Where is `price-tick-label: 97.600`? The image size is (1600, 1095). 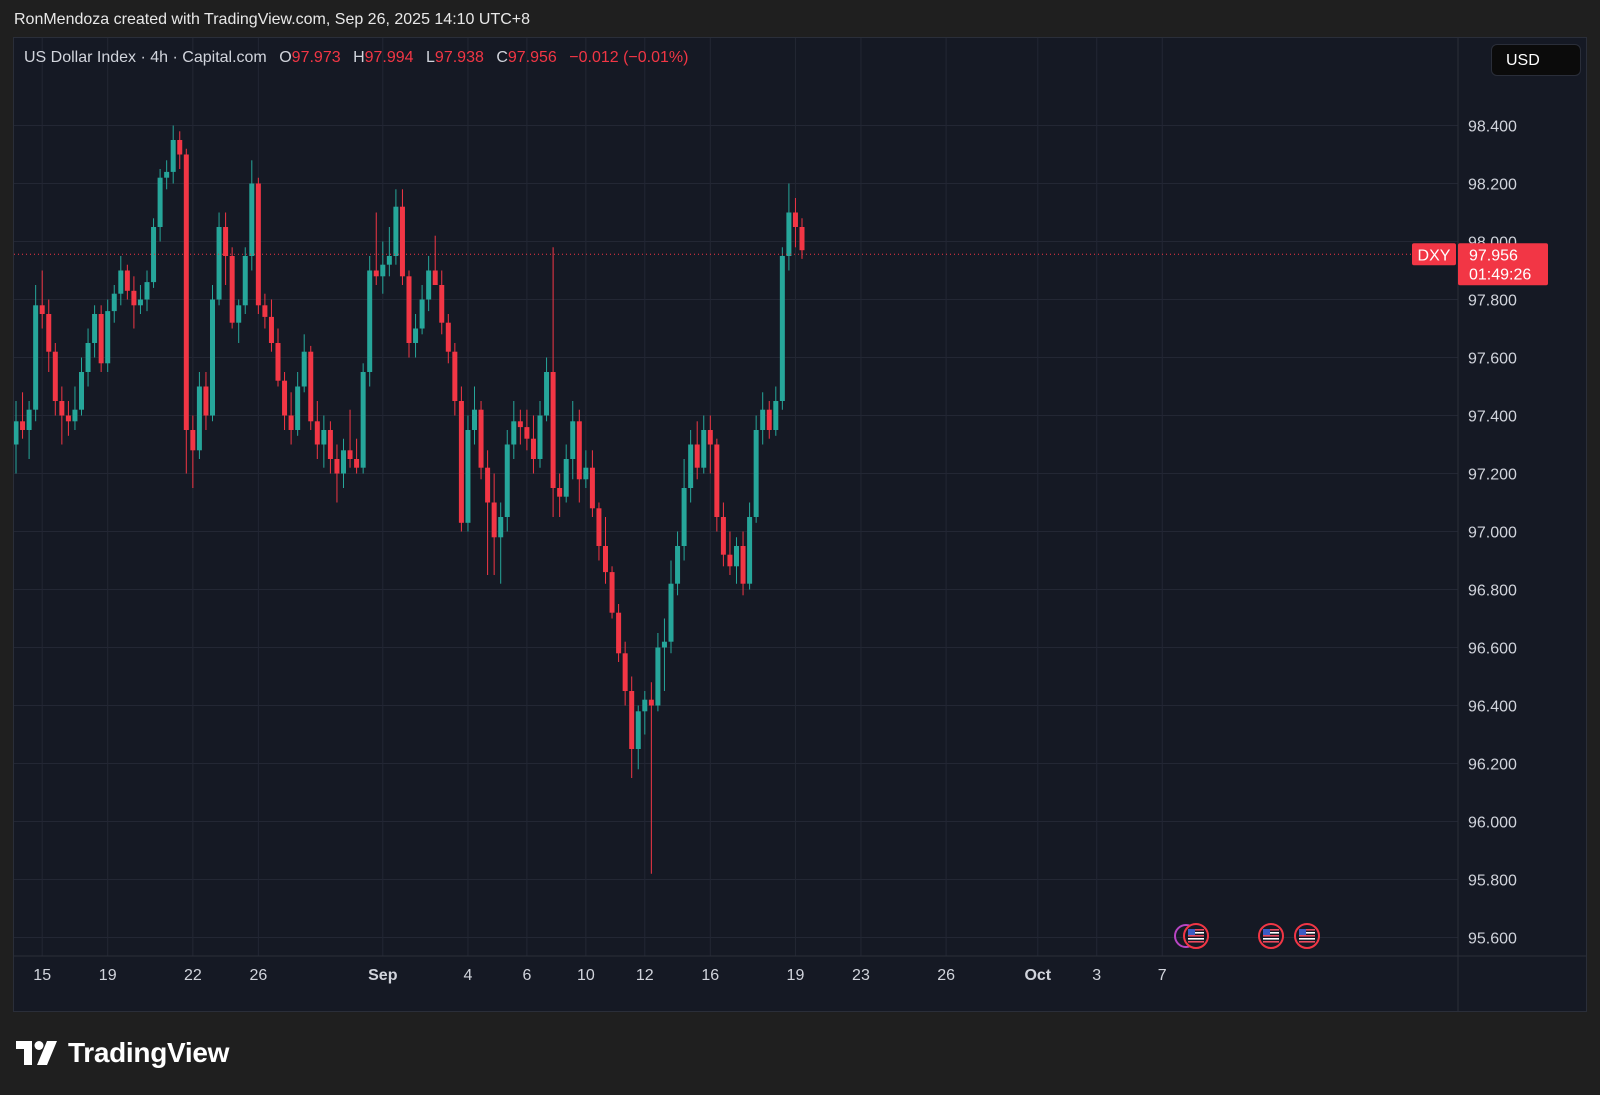
price-tick-label: 97.600 is located at coordinates (1492, 359).